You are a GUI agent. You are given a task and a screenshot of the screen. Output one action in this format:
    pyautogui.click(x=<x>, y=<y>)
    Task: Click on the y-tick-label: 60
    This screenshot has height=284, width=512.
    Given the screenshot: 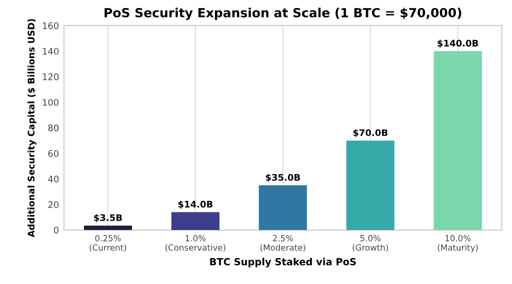 What is the action you would take?
    pyautogui.click(x=53, y=153)
    